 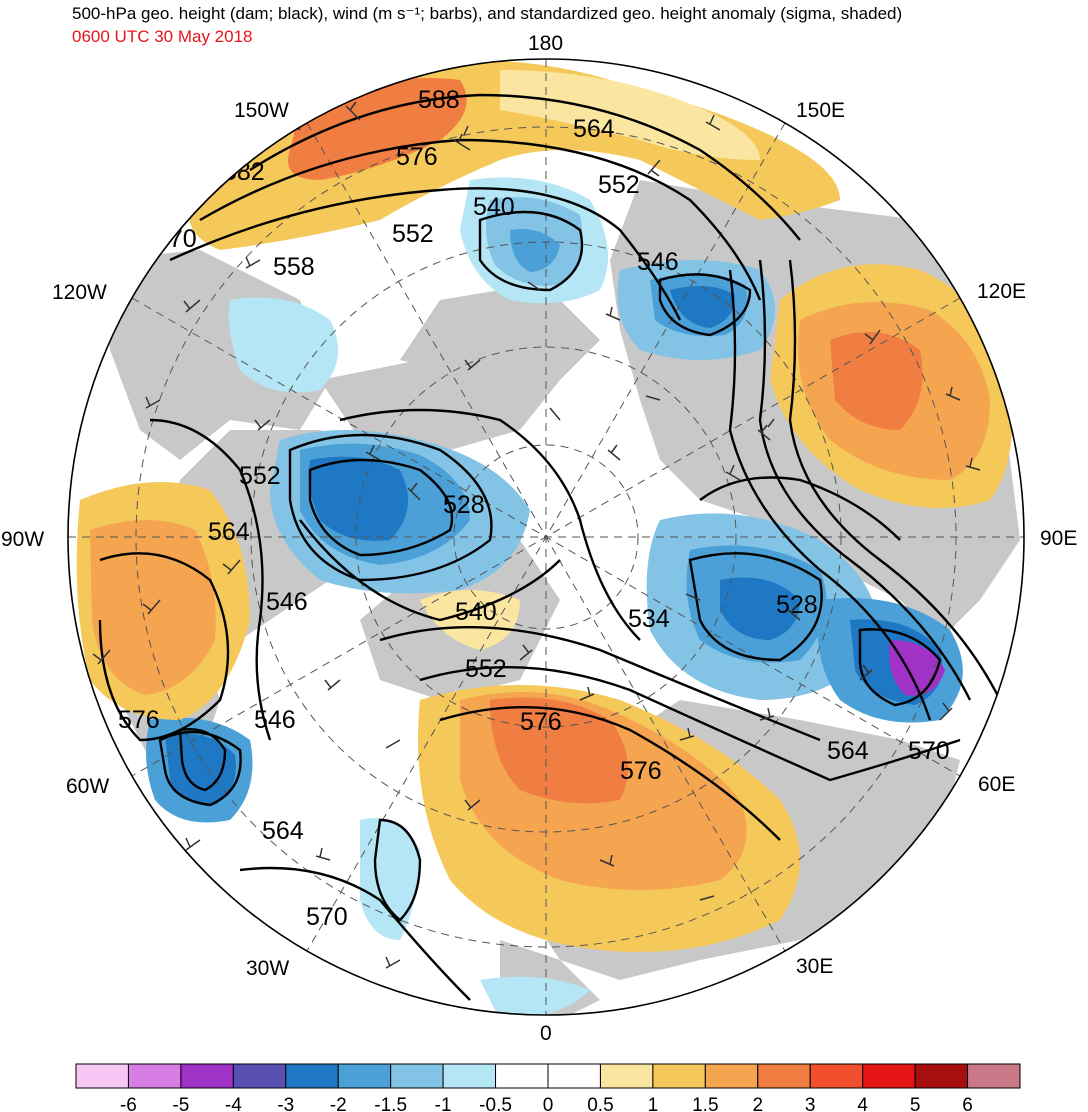 What do you see at coordinates (267, 968) in the screenshot?
I see `lon-label-30w: 30W` at bounding box center [267, 968].